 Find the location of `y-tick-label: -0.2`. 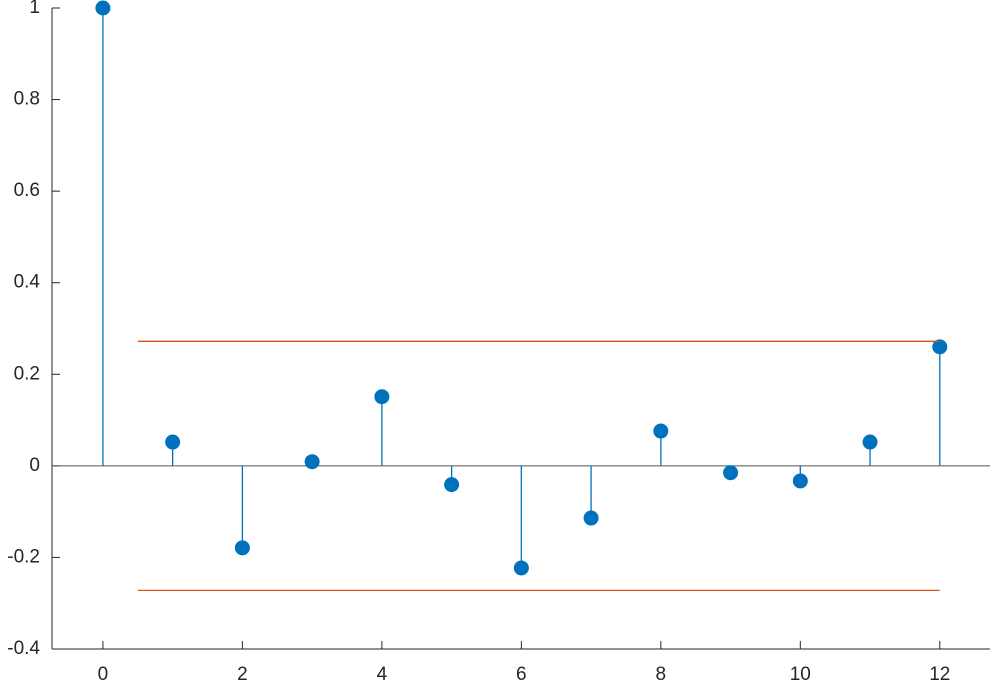

y-tick-label: -0.2 is located at coordinates (23, 556).